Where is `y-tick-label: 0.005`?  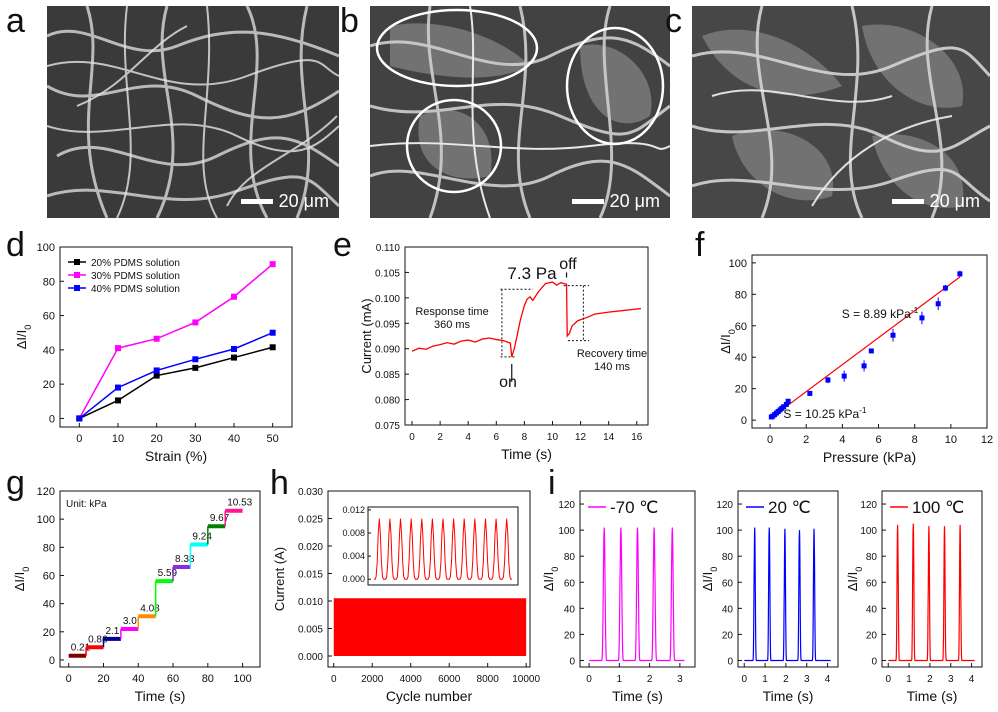 y-tick-label: 0.005 is located at coordinates (310, 630).